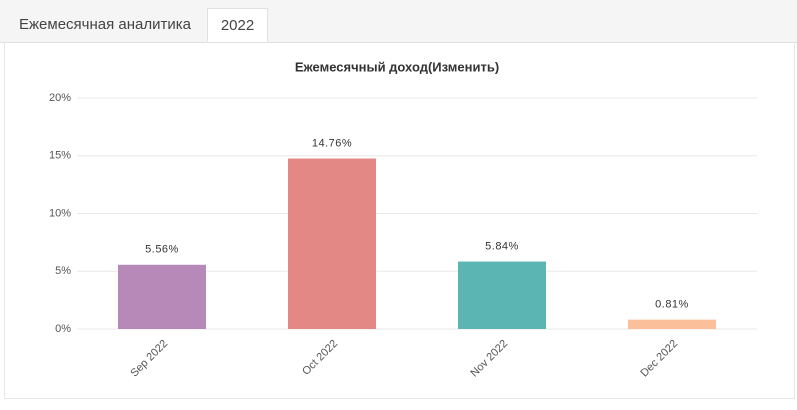  What do you see at coordinates (60, 156) in the screenshot?
I see `y-tick-label: 15%` at bounding box center [60, 156].